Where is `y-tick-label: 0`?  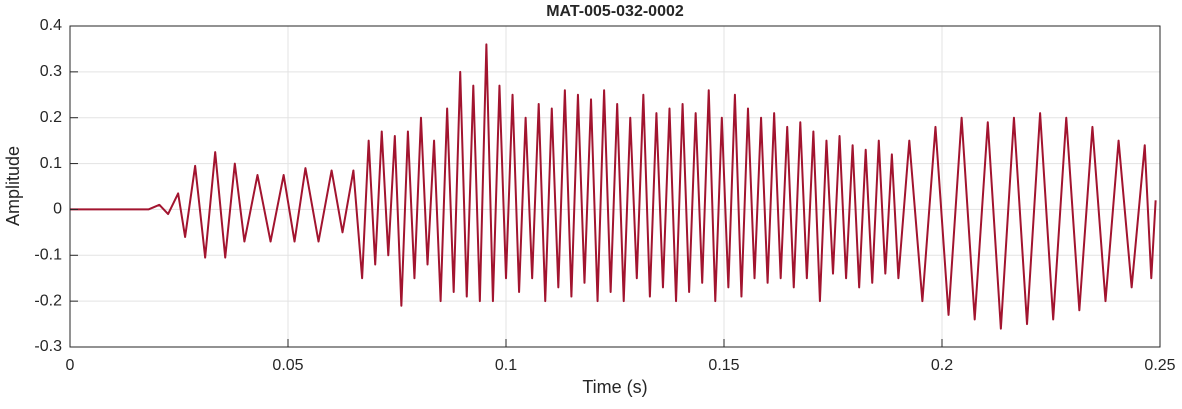 y-tick-label: 0 is located at coordinates (57, 209).